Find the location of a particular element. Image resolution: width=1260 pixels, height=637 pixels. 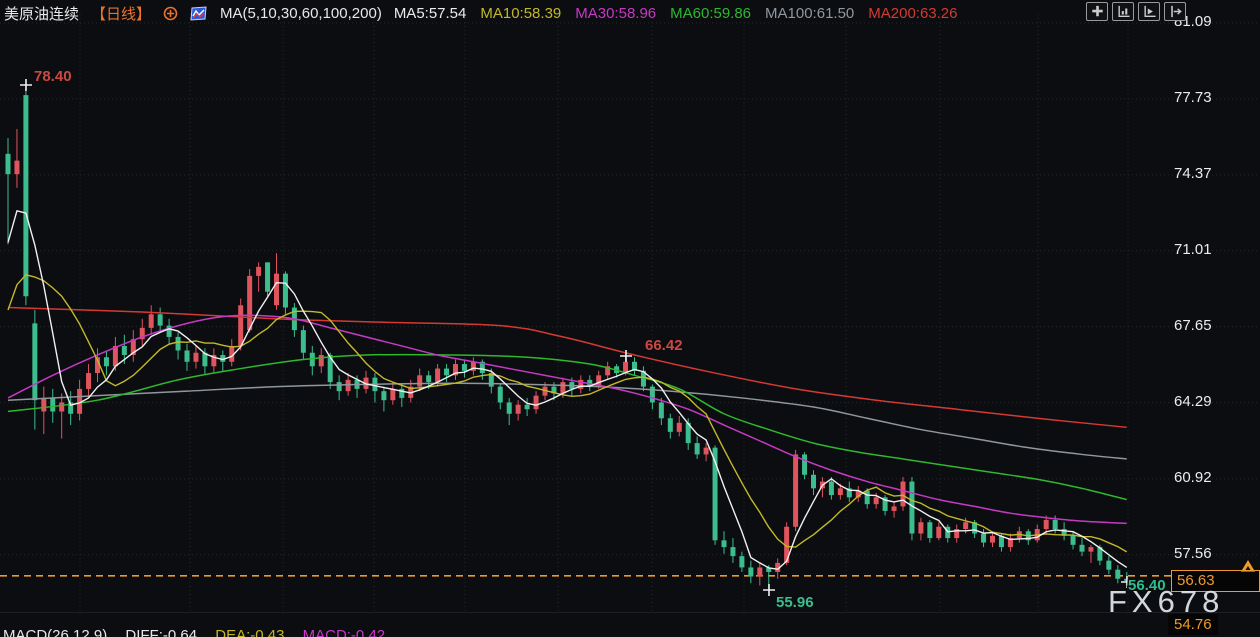

pane-shift-right-icon is located at coordinates (1175, 11).